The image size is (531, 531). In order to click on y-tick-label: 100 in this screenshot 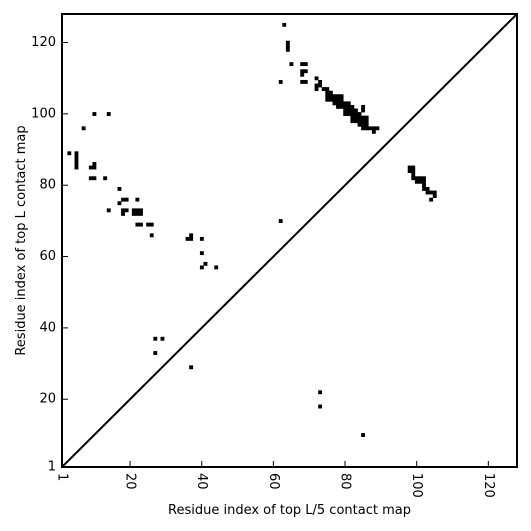, I will do `click(43, 113)`.